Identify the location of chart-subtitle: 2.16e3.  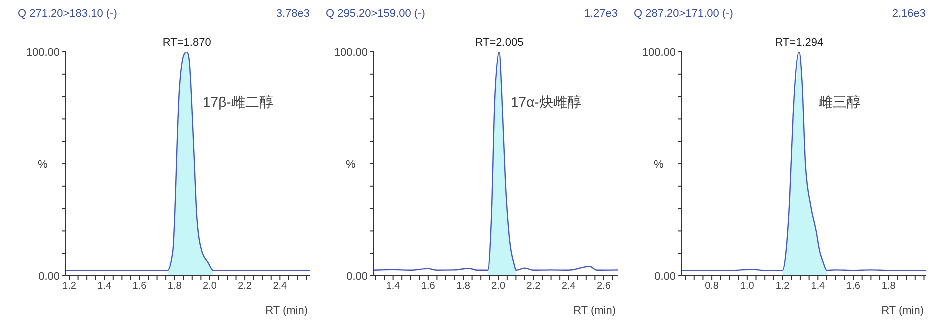
(909, 15).